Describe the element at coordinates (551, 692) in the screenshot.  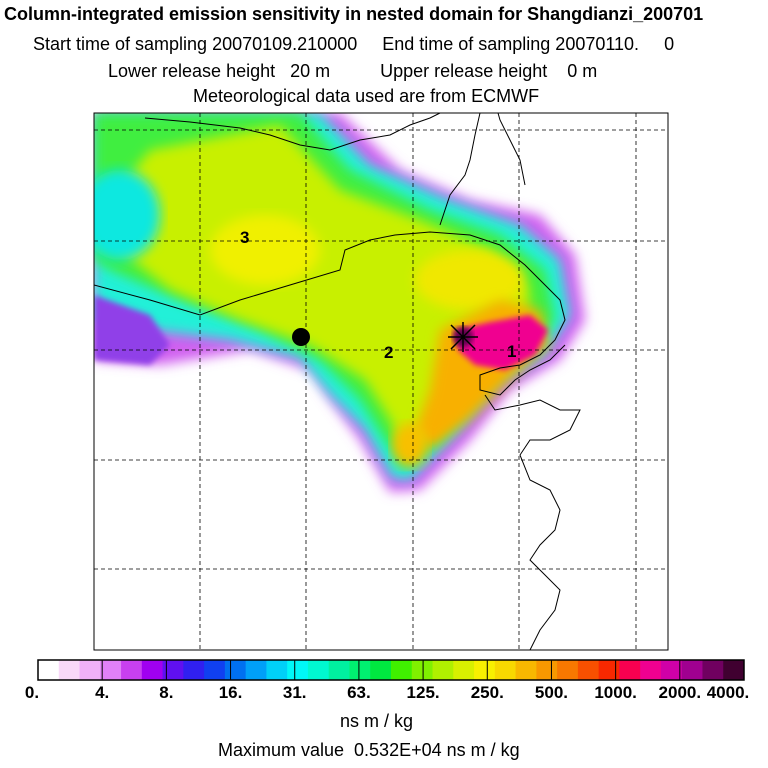
I see `colorbar-tick-label: 500.` at that location.